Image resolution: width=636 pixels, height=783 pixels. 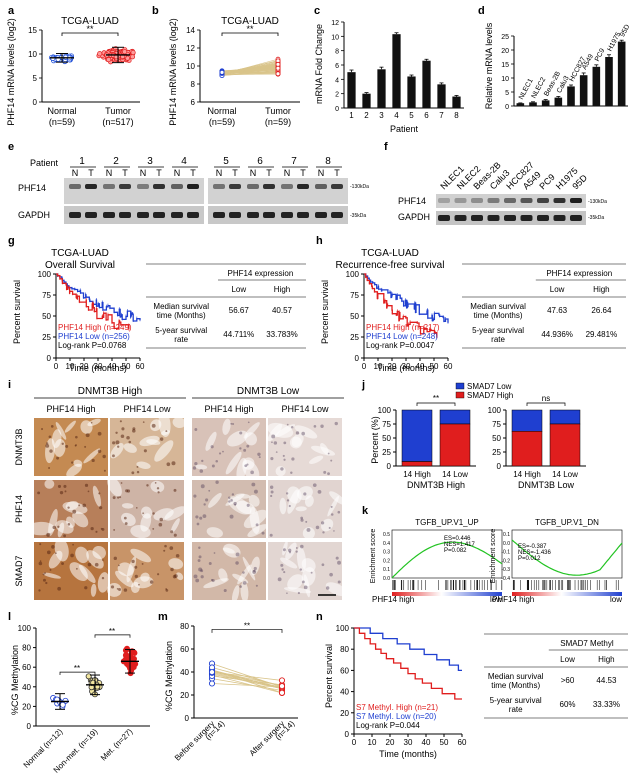 I want to click on legend-entry: S7 Methyl. Low (n=20), so click(x=396, y=716).